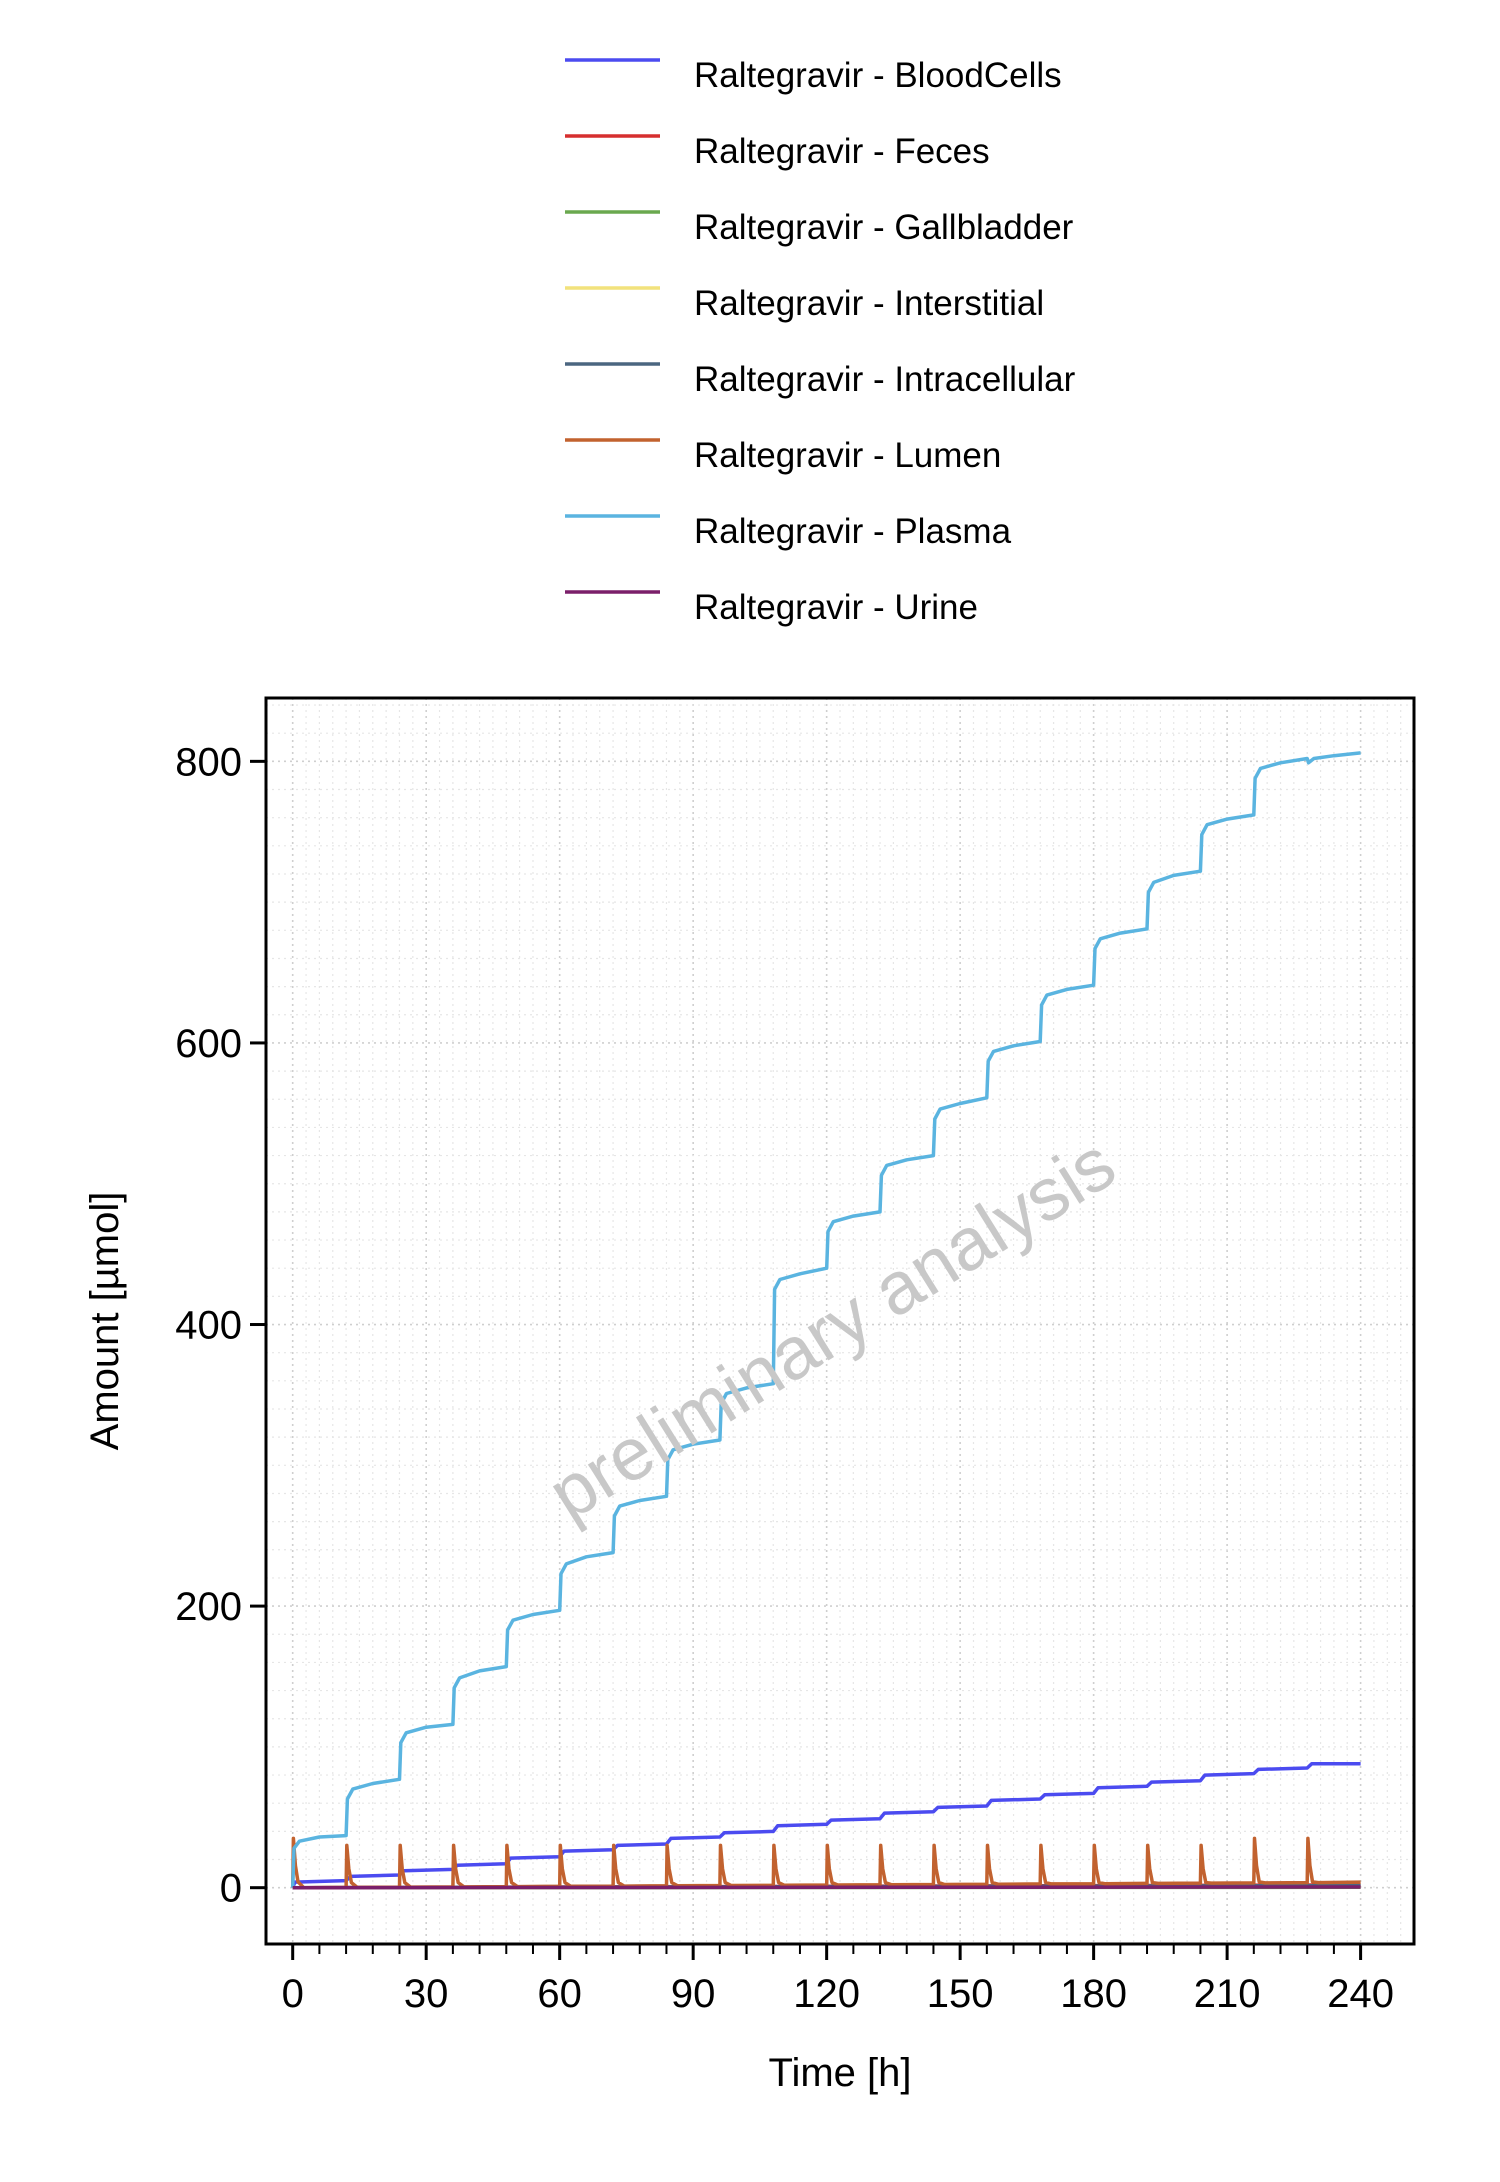 The image size is (1500, 2182). I want to click on legend-label: Raltegravir - Feces, so click(842, 151).